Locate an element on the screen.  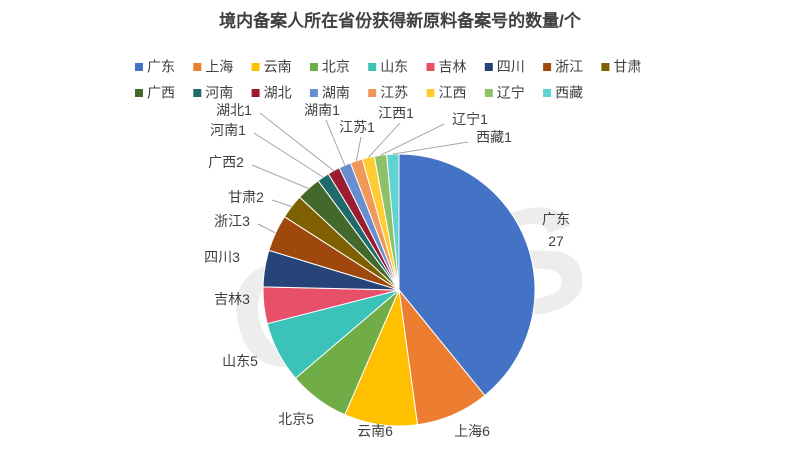
data-label: 江苏1 is located at coordinates (357, 127).